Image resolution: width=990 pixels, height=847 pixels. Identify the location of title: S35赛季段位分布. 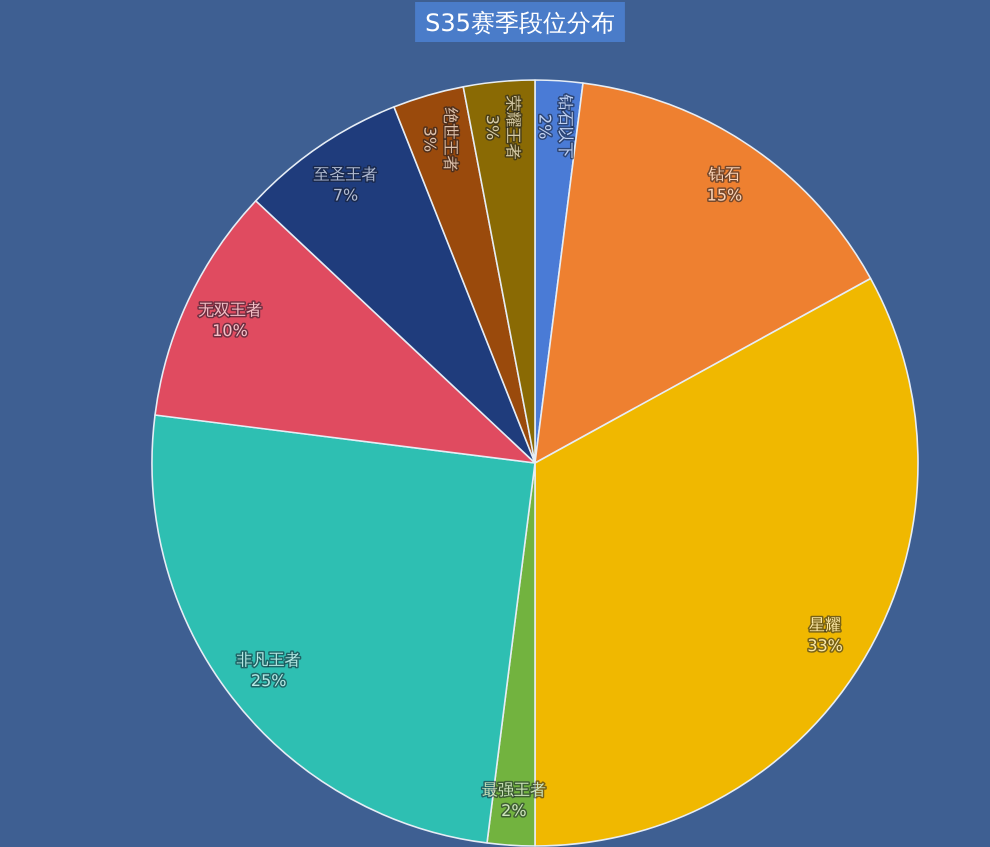
(520, 22).